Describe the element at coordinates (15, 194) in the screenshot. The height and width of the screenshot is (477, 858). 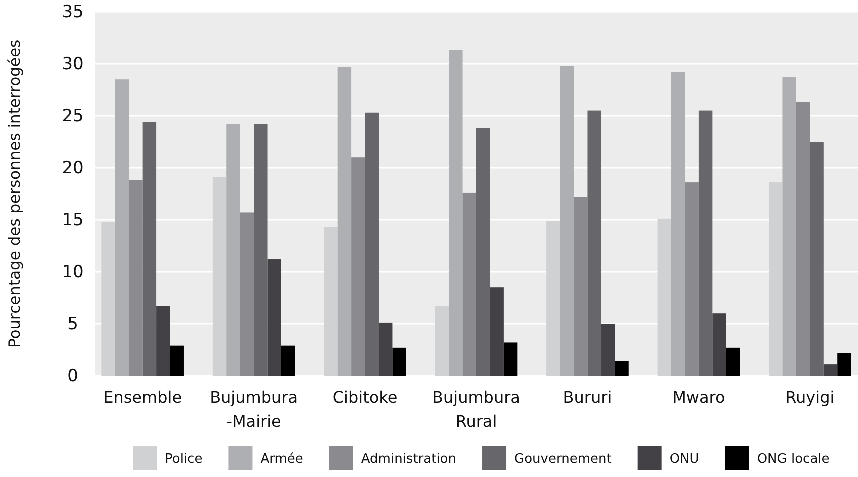
I see `y-axis-title: Pourcentage des personnes interrogées` at that location.